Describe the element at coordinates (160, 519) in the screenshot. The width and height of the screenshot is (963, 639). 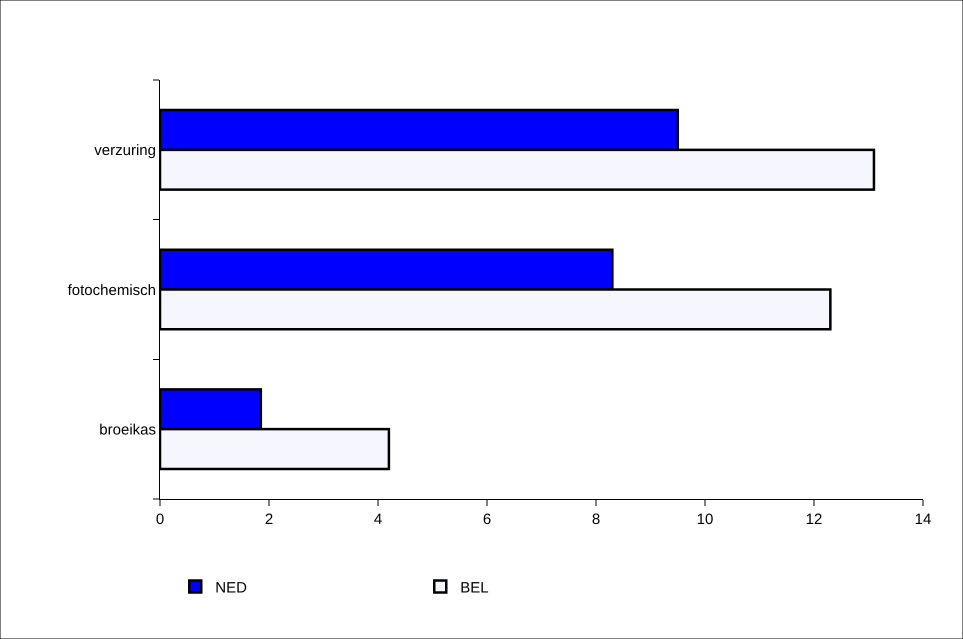
I see `x-tick-label: 0` at that location.